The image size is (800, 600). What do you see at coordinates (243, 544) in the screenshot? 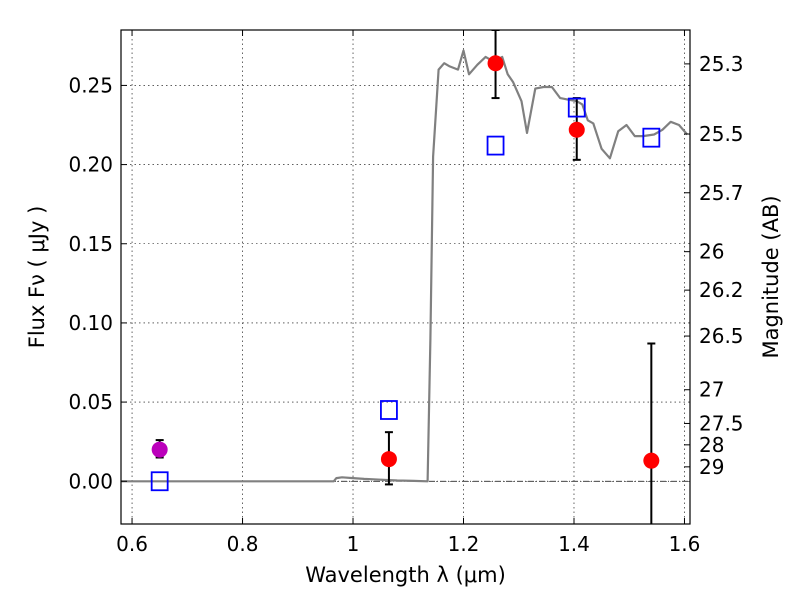
I see `x-tick-label: 0.8` at bounding box center [243, 544].